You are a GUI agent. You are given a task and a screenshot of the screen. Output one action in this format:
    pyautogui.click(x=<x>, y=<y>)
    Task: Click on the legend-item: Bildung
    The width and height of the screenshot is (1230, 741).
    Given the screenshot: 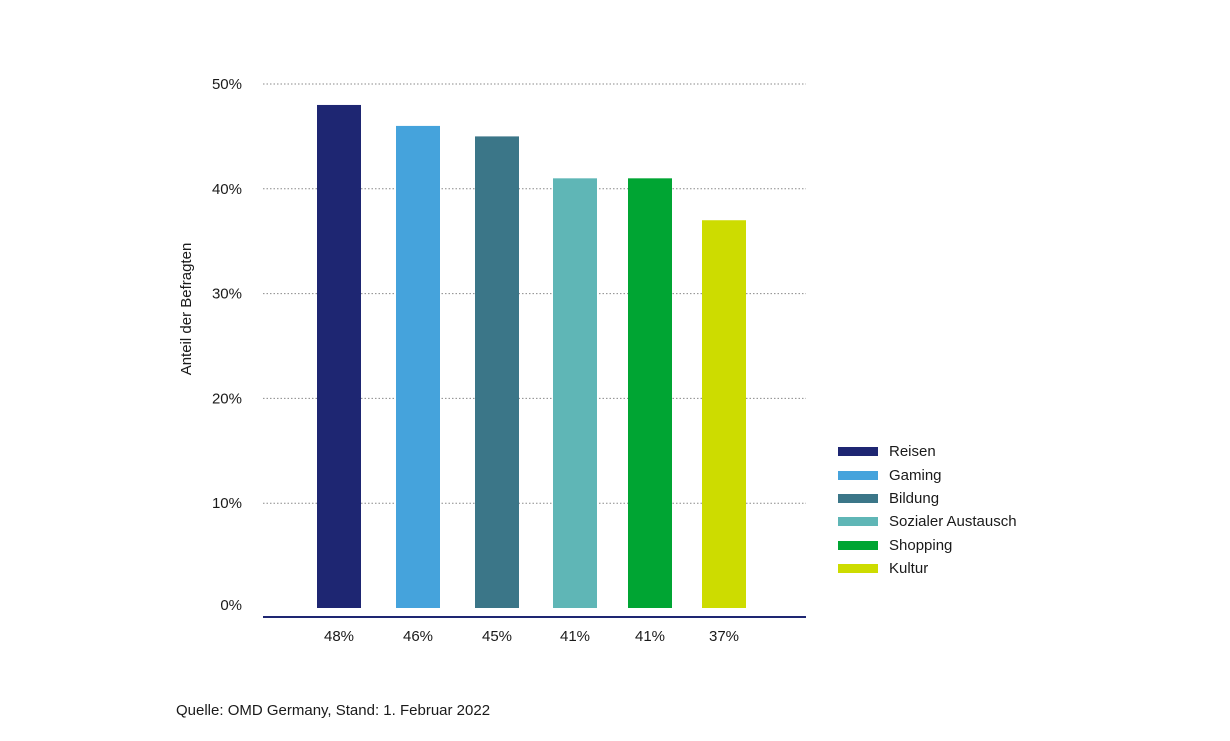 What is the action you would take?
    pyautogui.click(x=927, y=498)
    